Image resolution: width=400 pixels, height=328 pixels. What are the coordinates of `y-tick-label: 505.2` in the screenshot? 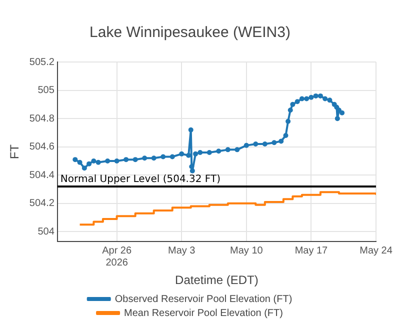 It's located at (42, 62).